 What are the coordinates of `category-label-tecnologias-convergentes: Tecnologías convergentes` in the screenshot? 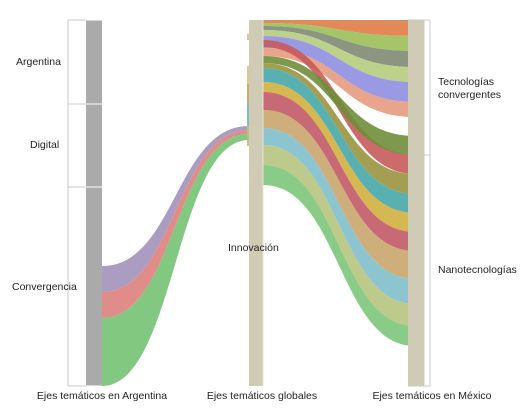 It's located at (470, 88).